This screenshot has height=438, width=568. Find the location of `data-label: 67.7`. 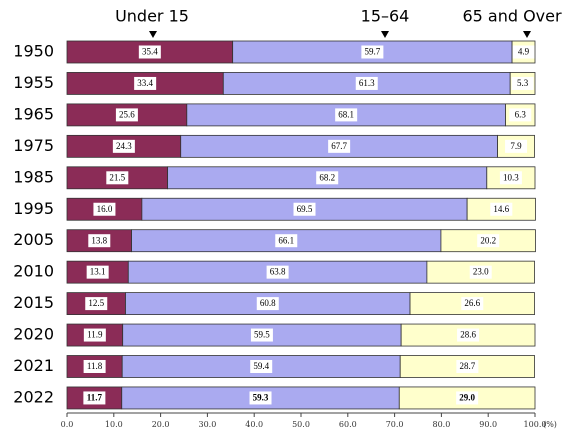

data-label: 67.7 is located at coordinates (339, 146).